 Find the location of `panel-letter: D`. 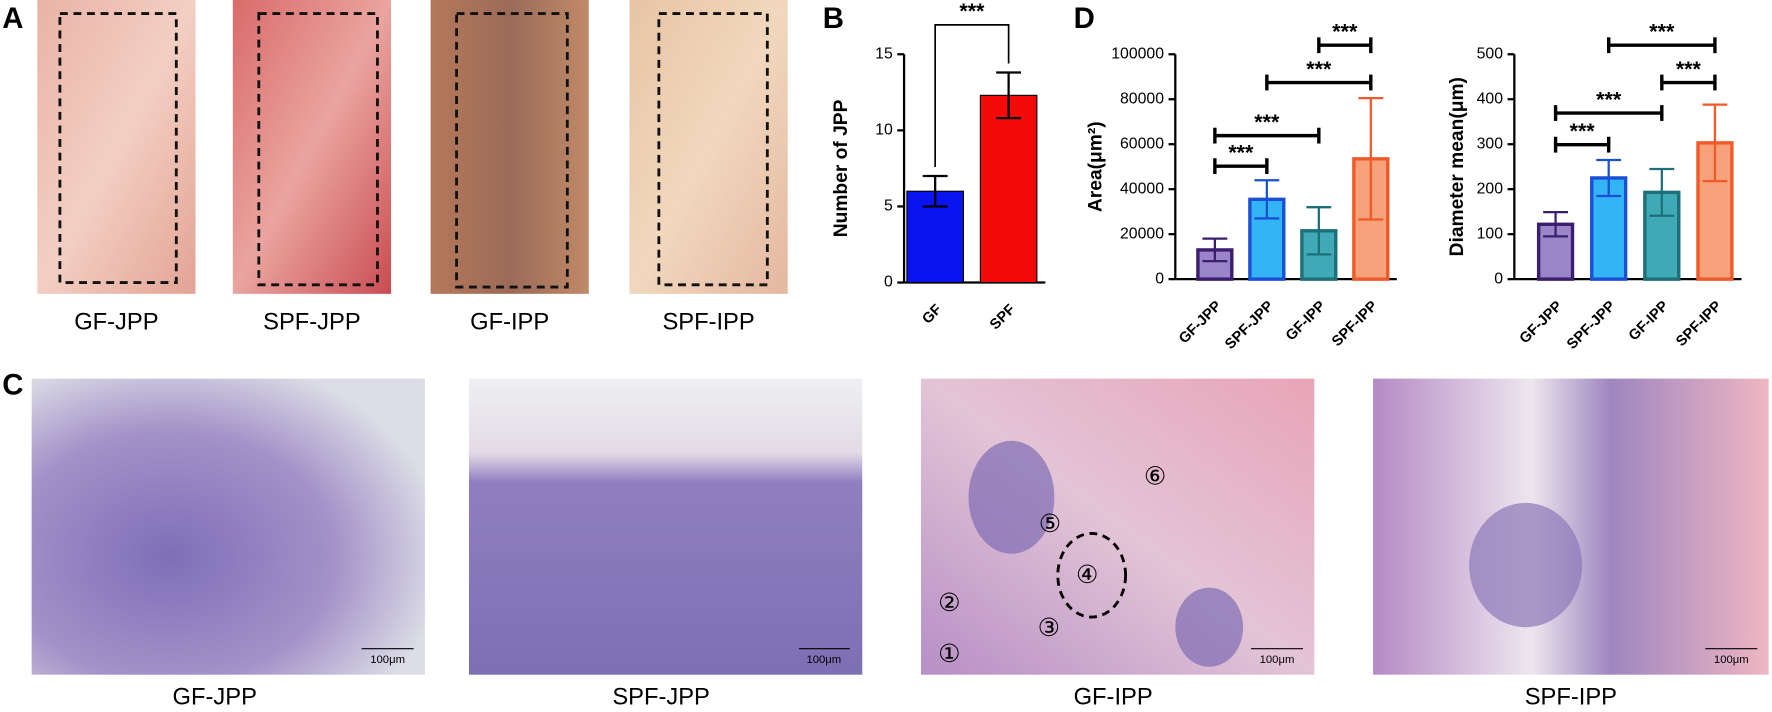

panel-letter: D is located at coordinates (1084, 18).